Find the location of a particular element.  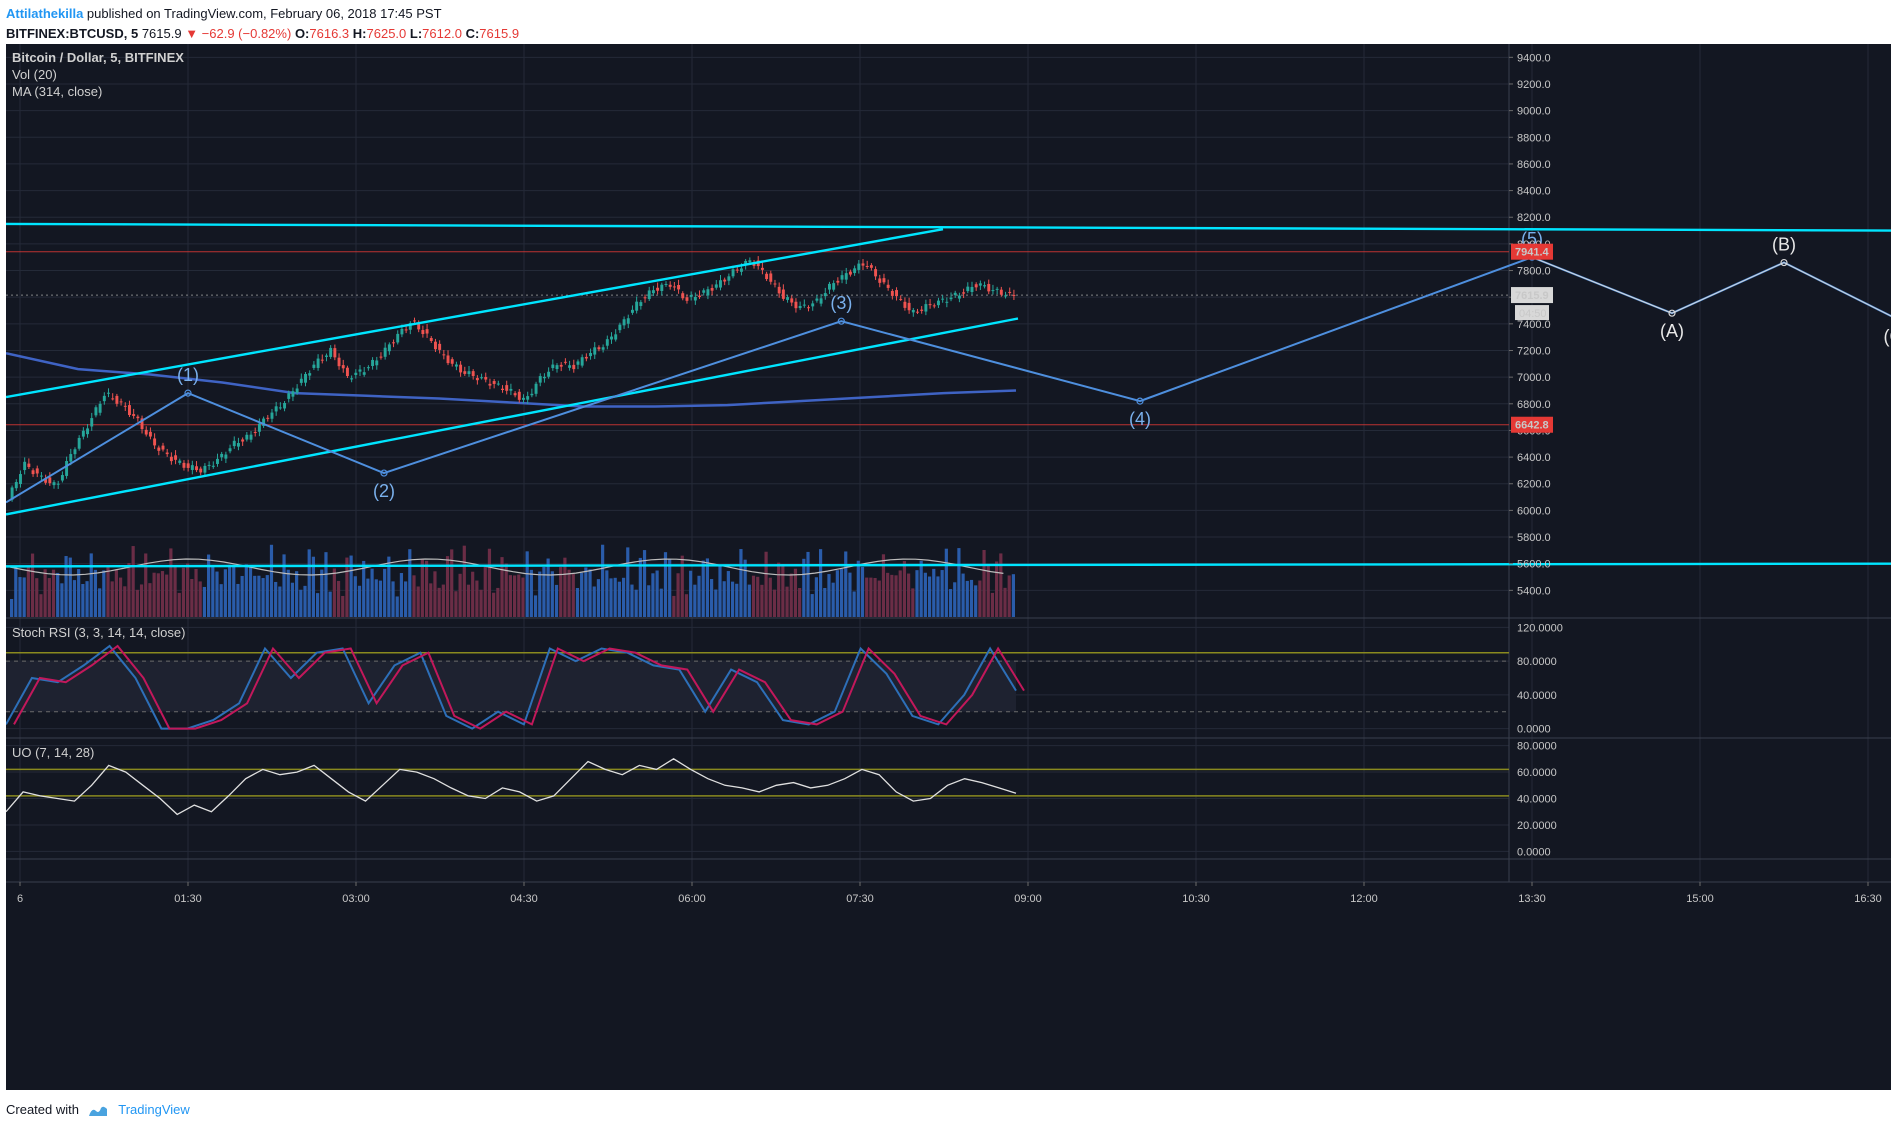

price-axis-label: 6000.0 is located at coordinates (1534, 511).